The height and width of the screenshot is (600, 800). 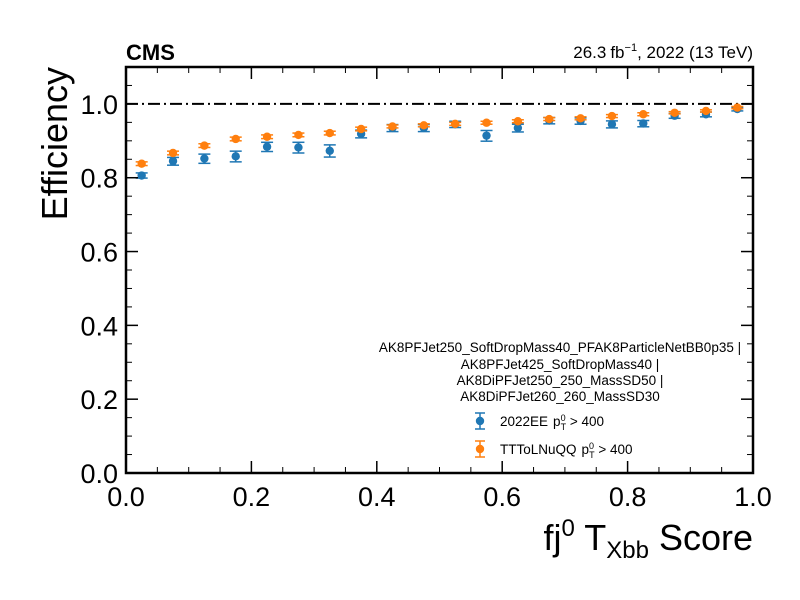 I want to click on y-tick-label-4: 0.8, so click(x=99, y=179).